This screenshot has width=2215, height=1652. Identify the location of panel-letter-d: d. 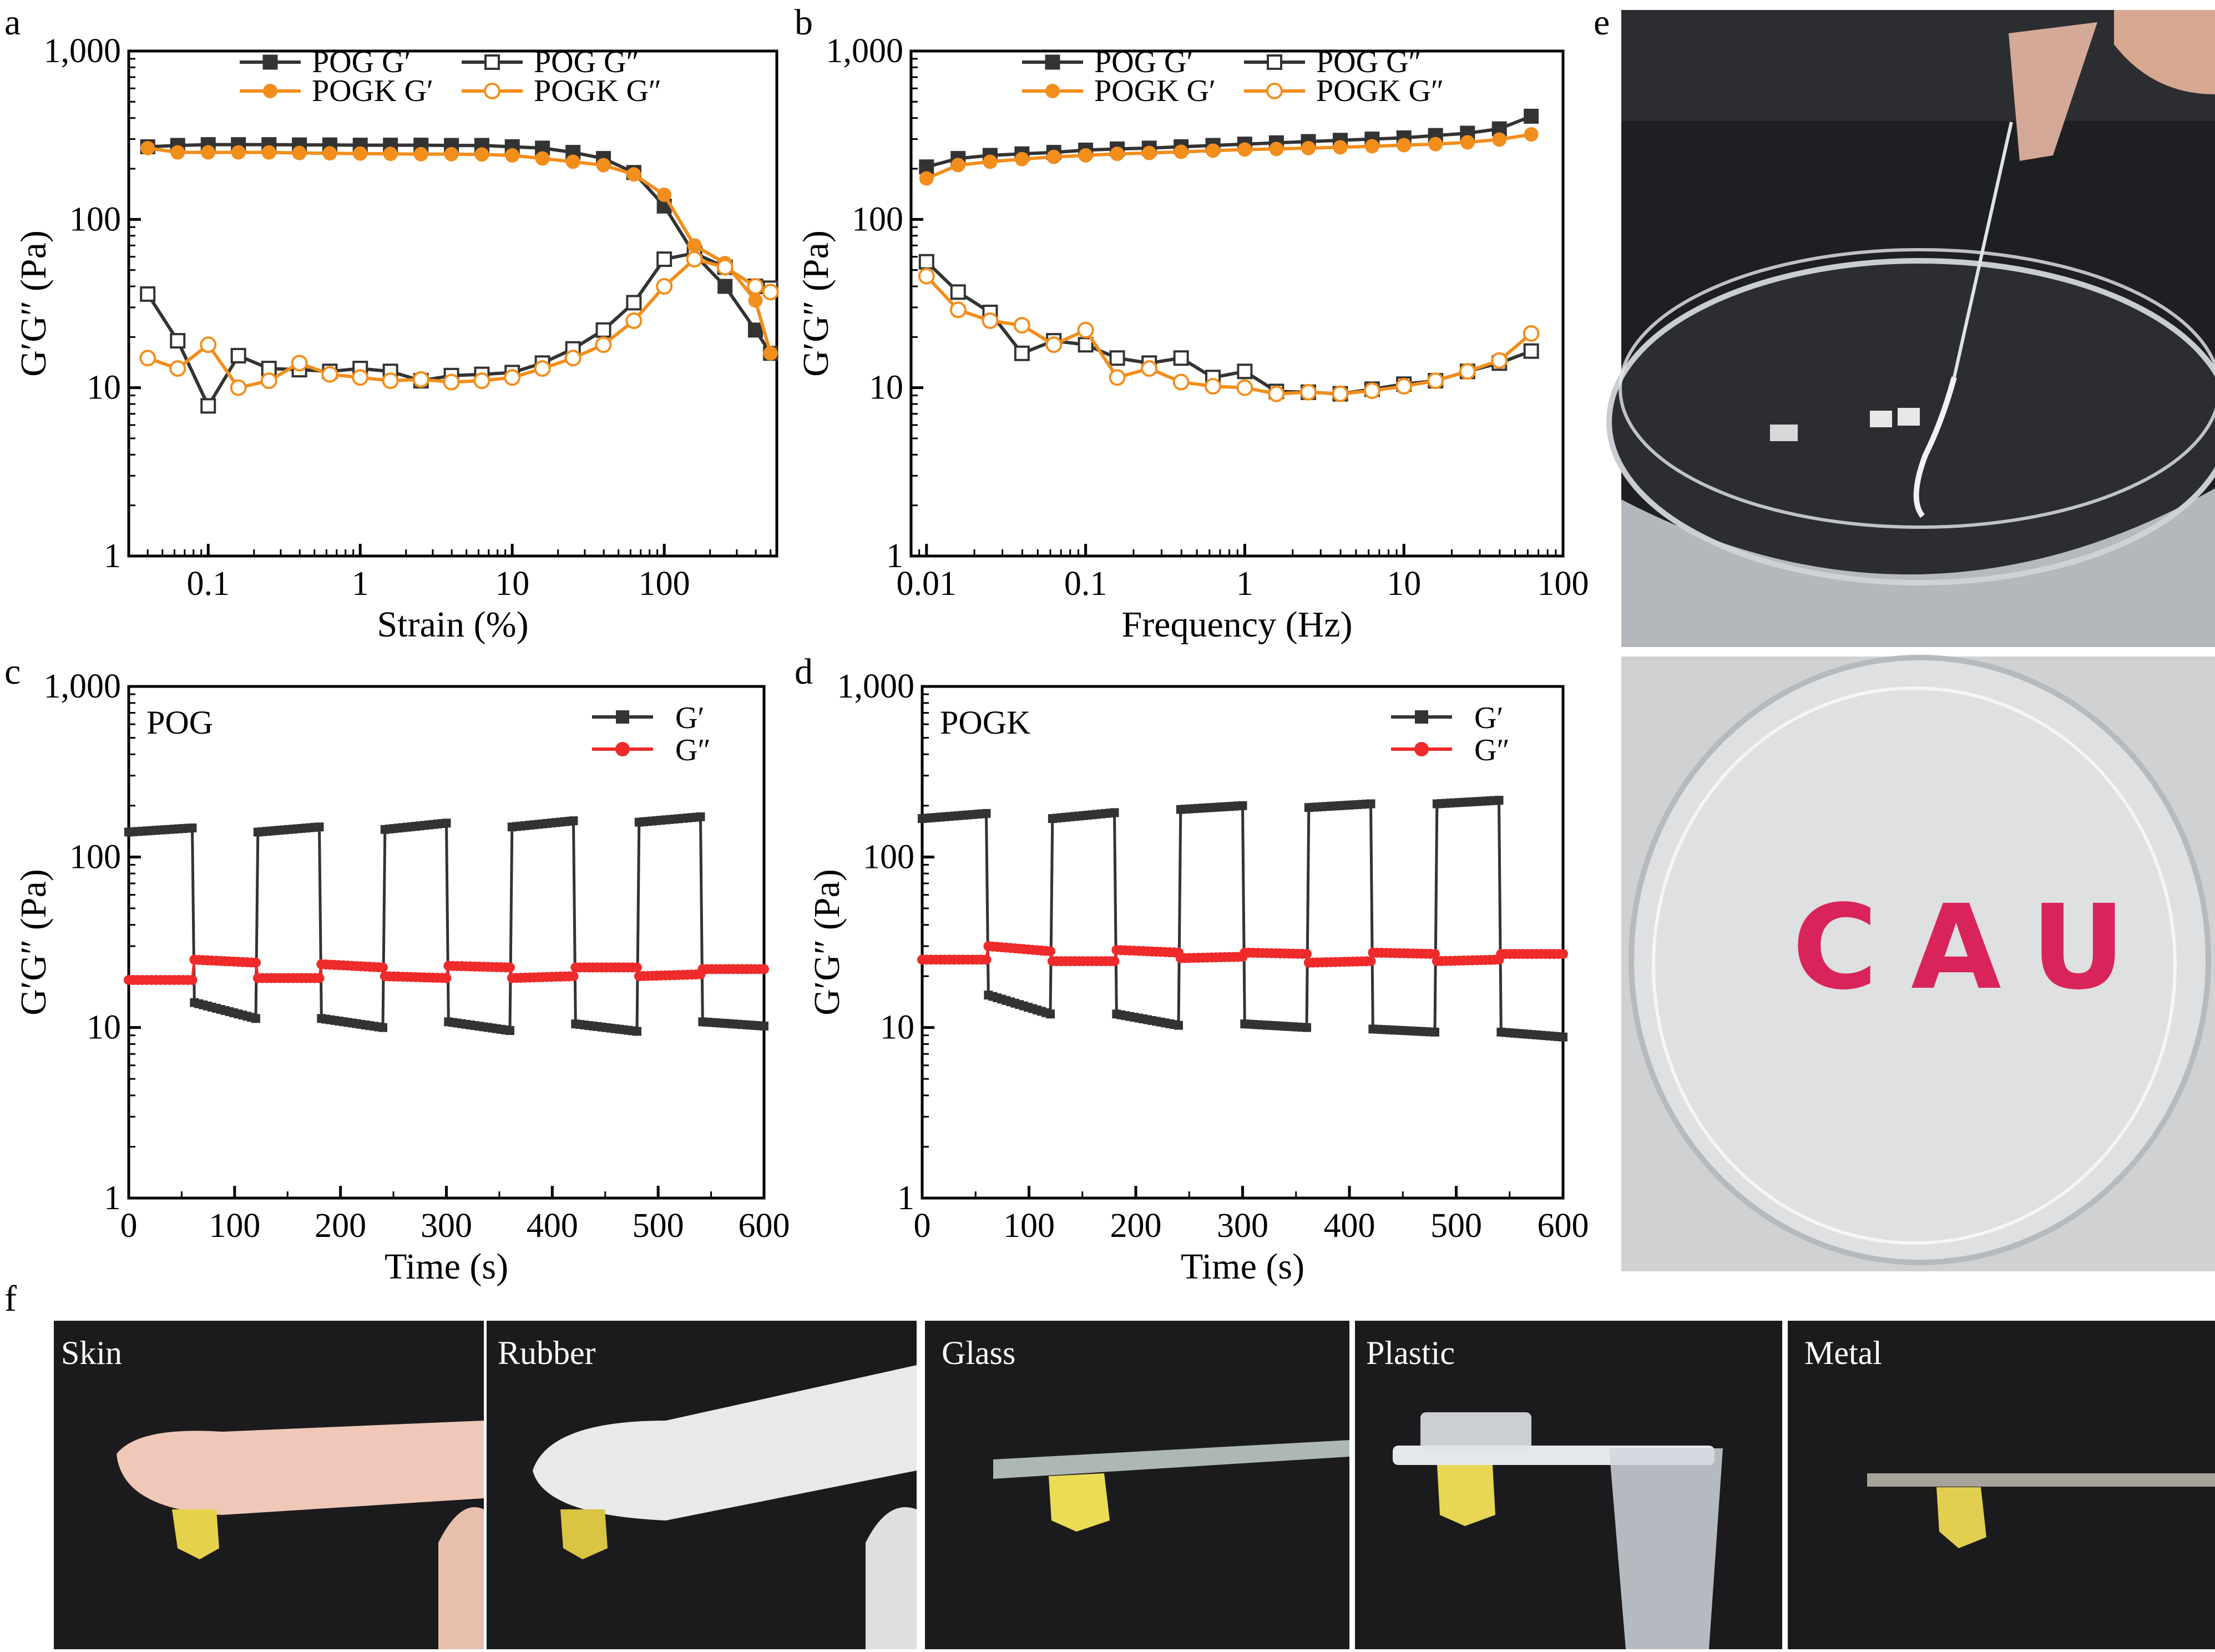
(804, 672).